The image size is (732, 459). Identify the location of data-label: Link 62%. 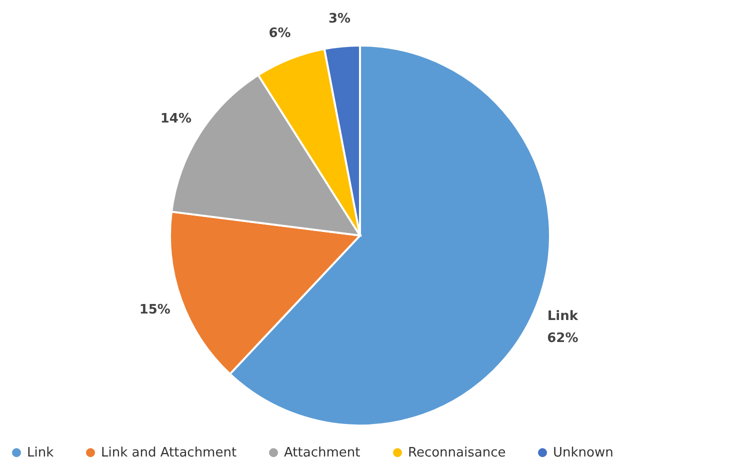
(562, 327).